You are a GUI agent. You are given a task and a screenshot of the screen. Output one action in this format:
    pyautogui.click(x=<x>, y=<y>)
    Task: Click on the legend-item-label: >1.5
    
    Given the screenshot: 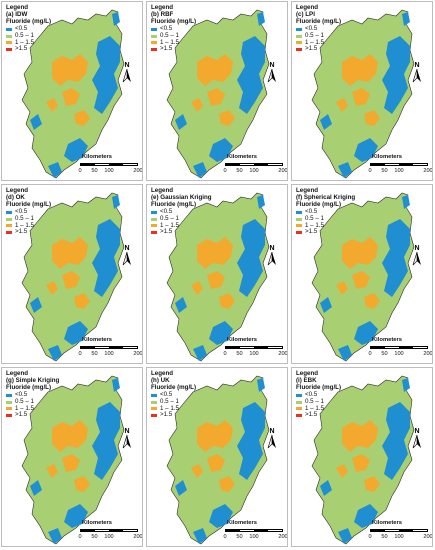 What is the action you would take?
    pyautogui.click(x=21, y=232)
    